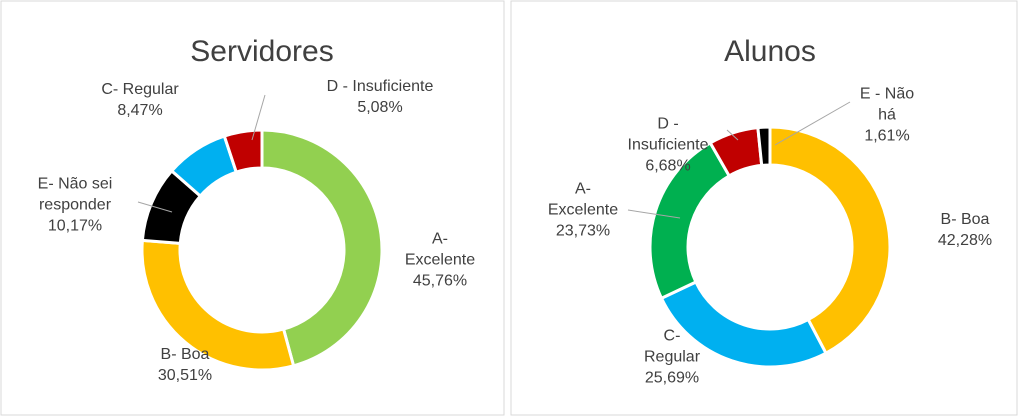  Describe the element at coordinates (185, 365) in the screenshot. I see `data-label: B- Boa 30,51%` at that location.